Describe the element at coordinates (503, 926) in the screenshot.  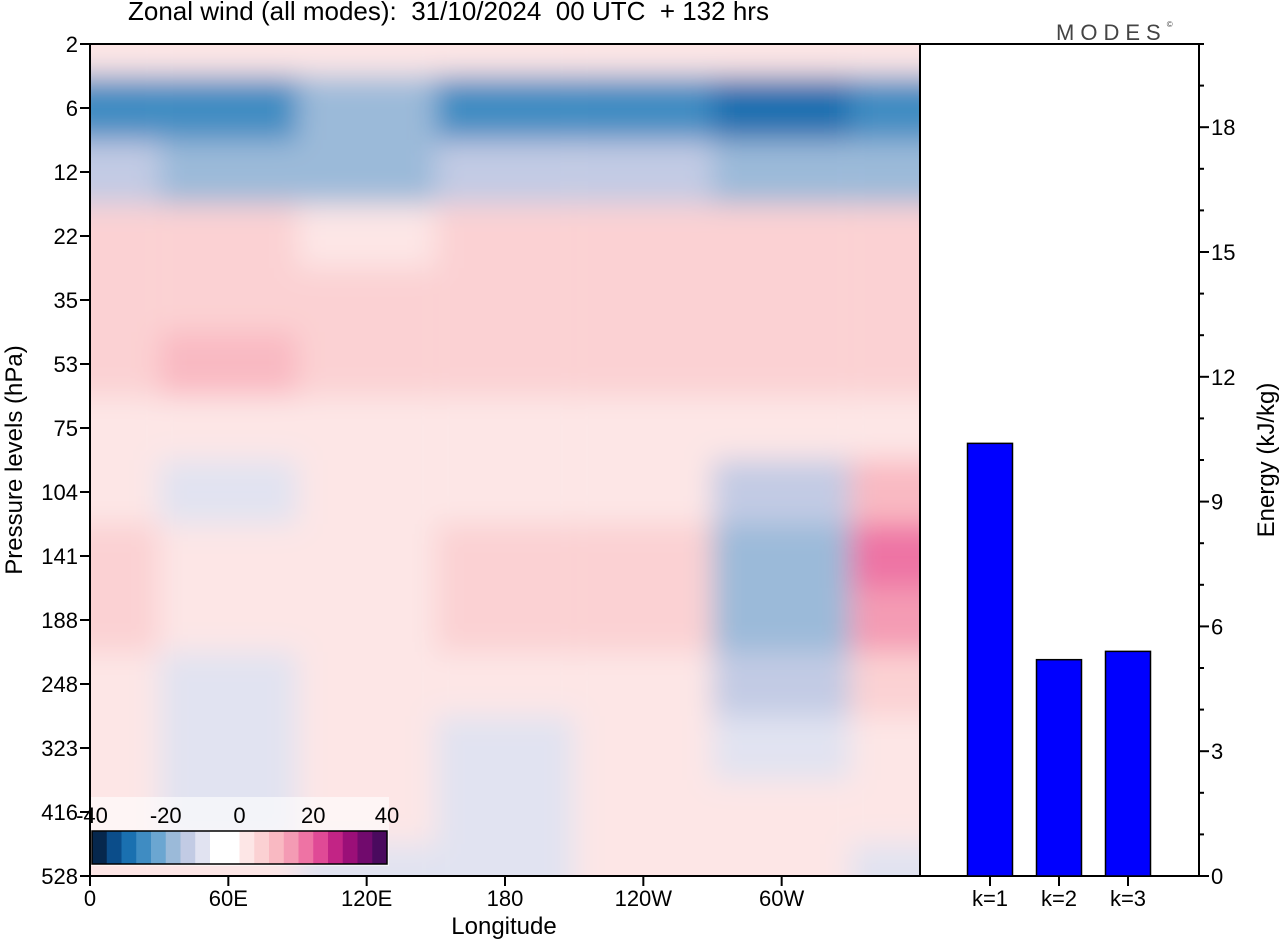
I see `x-axis-label: Longitude` at that location.